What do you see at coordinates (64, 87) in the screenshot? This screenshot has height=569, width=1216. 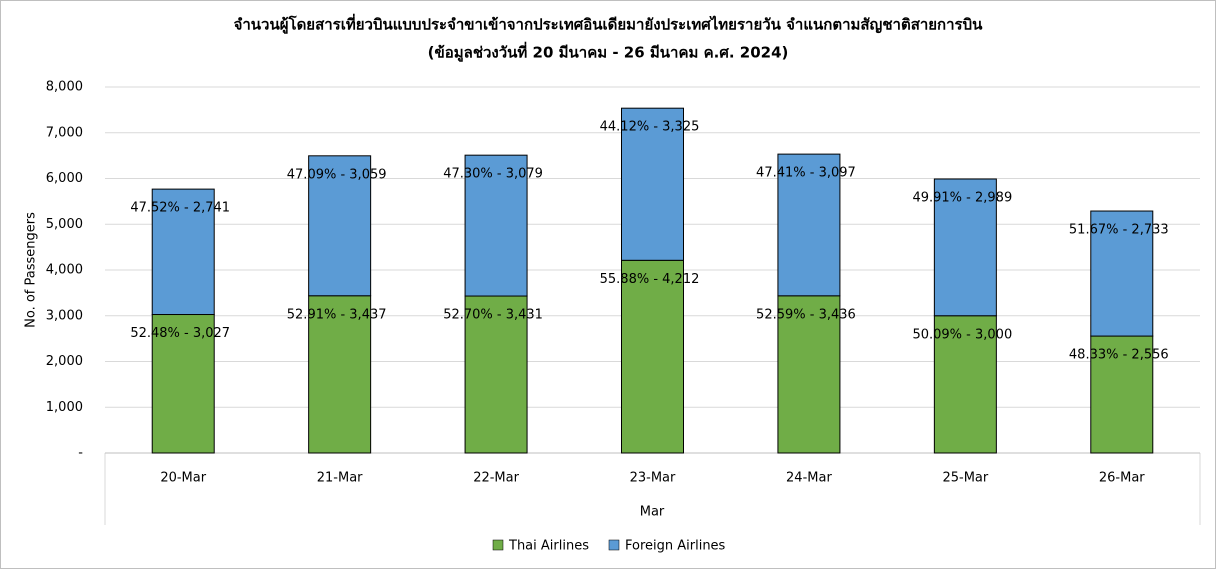 I see `y-tick-label: 8,000` at bounding box center [64, 87].